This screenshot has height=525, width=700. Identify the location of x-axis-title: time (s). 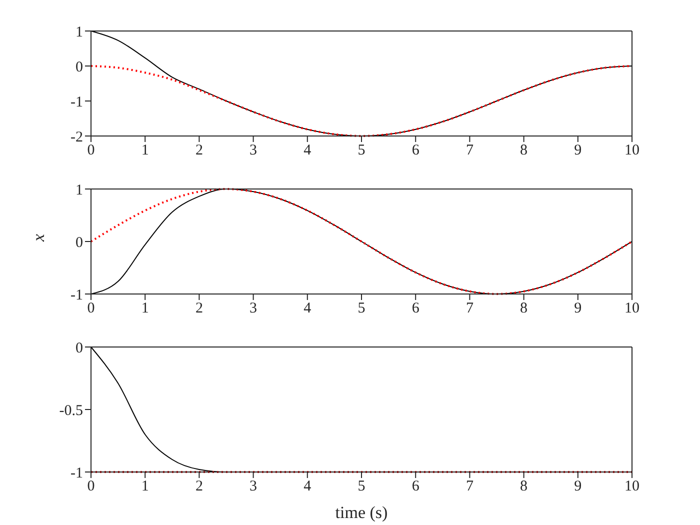
(361, 512).